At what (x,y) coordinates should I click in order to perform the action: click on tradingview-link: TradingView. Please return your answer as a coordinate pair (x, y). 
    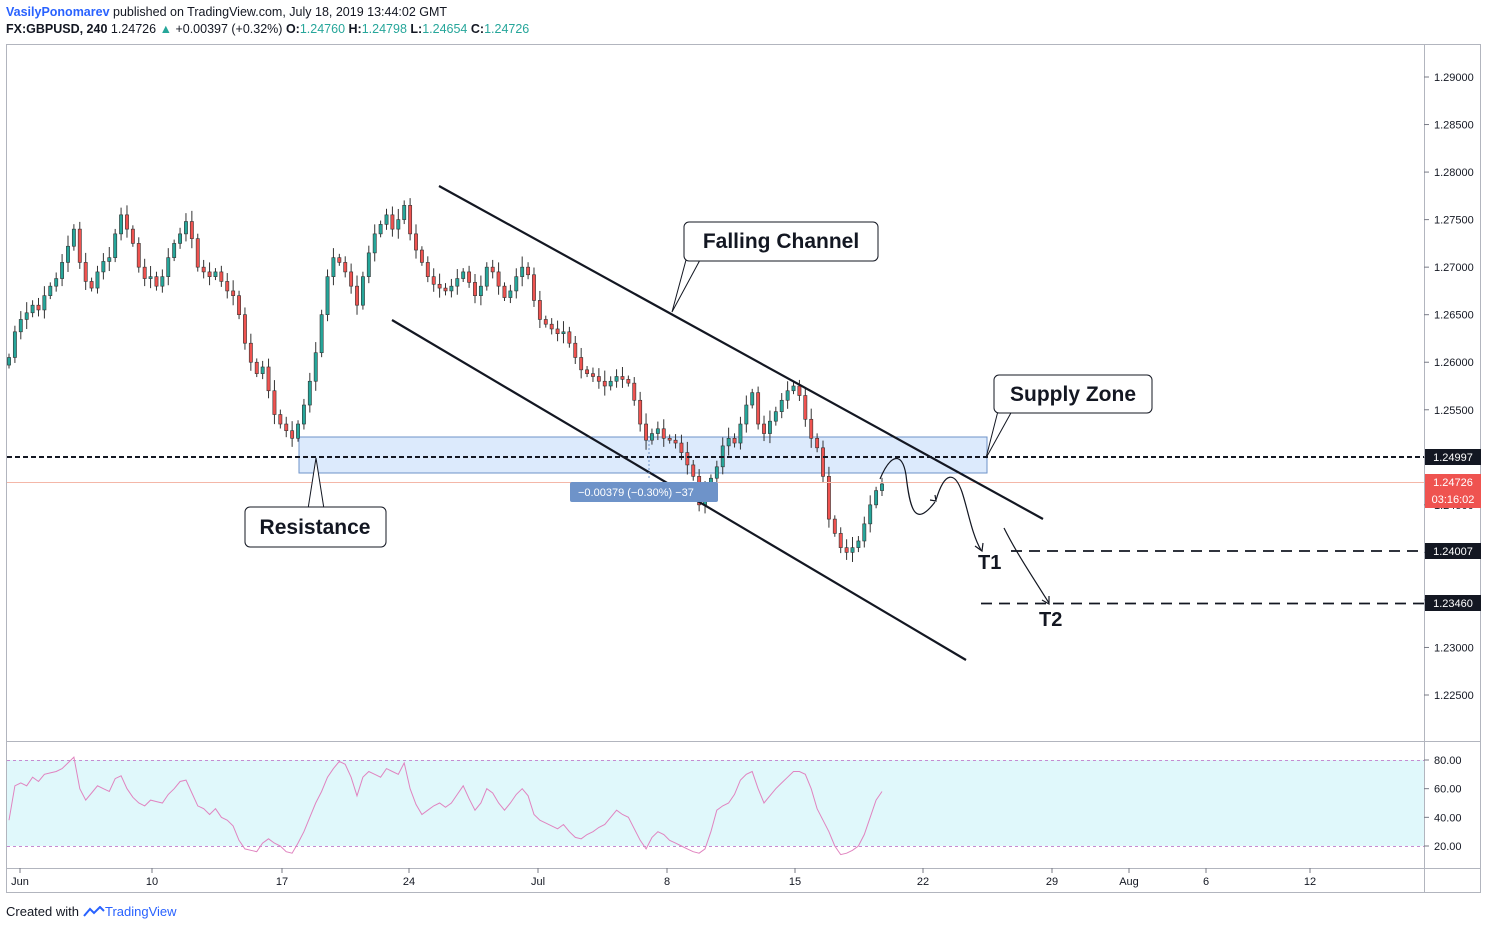
    Looking at the image, I should click on (130, 911).